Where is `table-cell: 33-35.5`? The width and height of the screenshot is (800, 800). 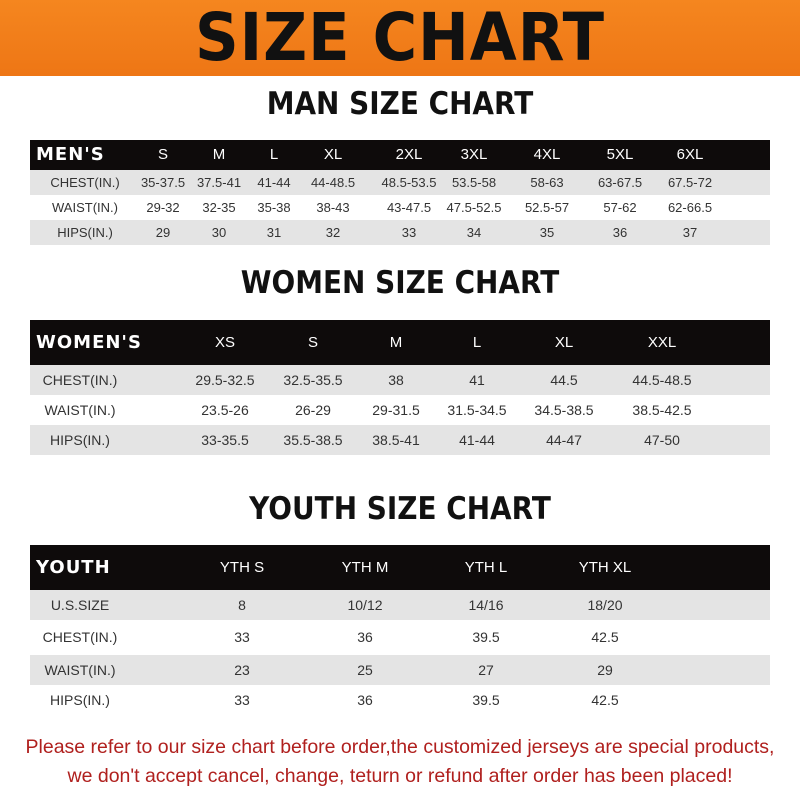
table-cell: 33-35.5 is located at coordinates (225, 440).